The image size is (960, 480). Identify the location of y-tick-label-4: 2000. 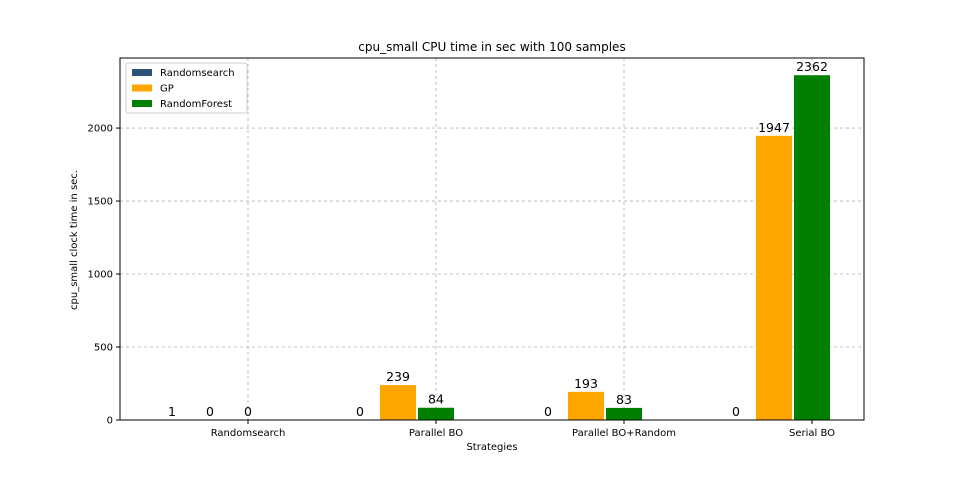
(100, 129).